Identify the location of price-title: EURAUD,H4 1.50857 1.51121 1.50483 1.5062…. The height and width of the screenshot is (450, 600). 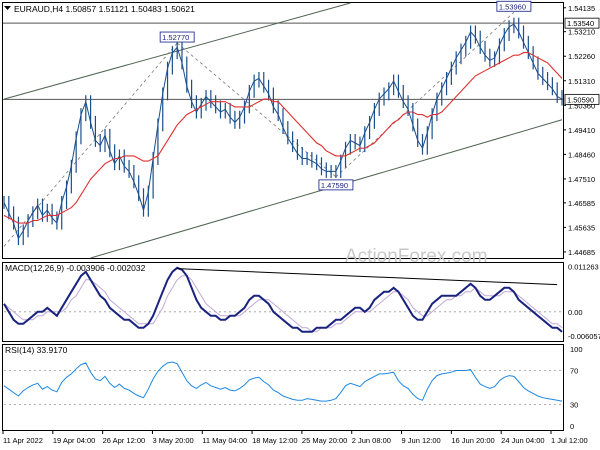
(104, 9).